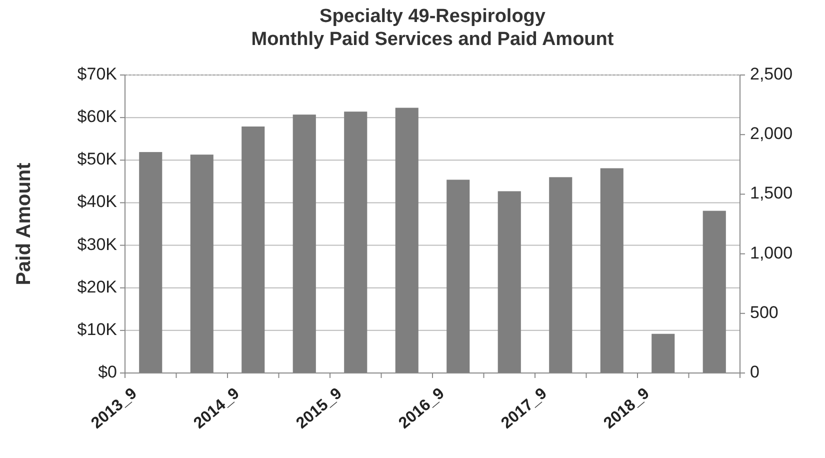 The width and height of the screenshot is (825, 458). What do you see at coordinates (97, 159) in the screenshot?
I see `y-tick-label: $50K` at bounding box center [97, 159].